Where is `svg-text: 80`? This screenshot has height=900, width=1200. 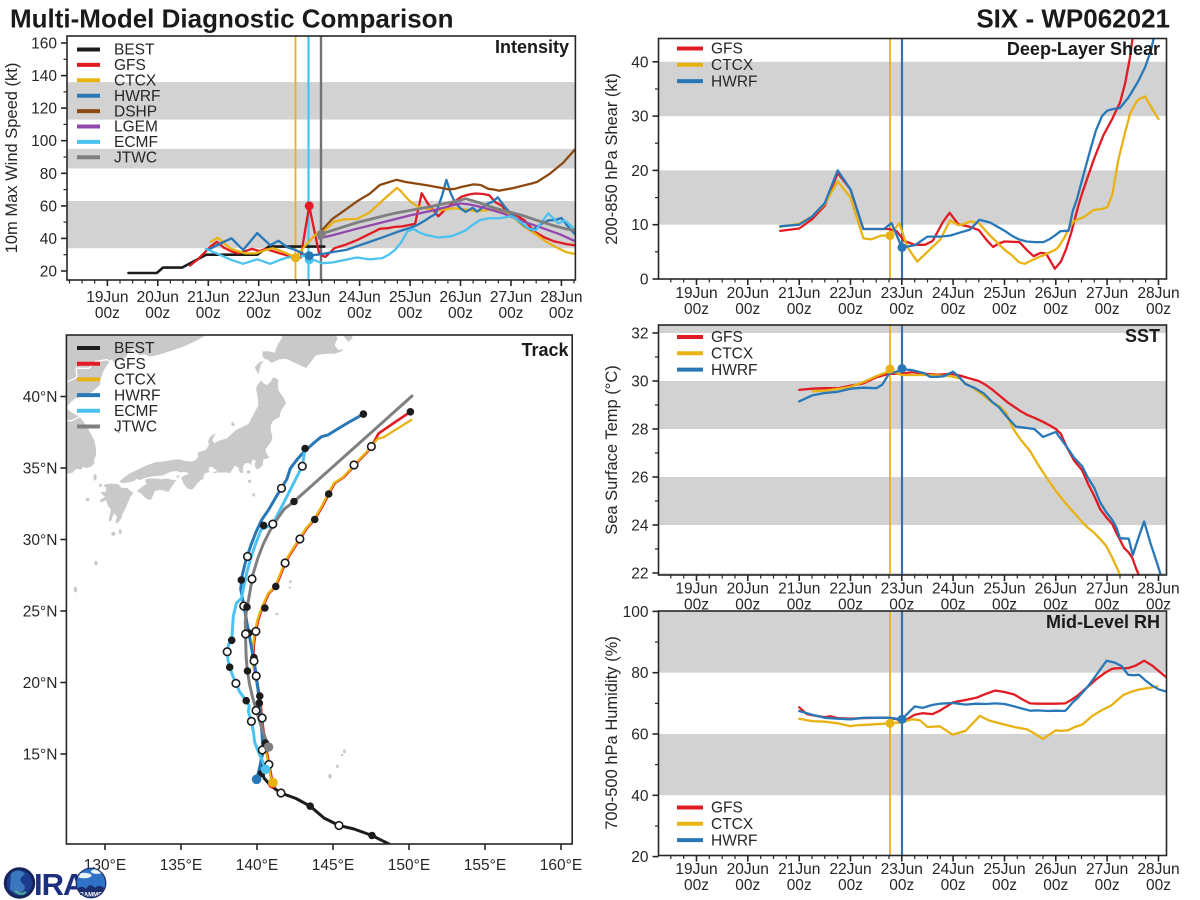
svg-text: 80 is located at coordinates (640, 673).